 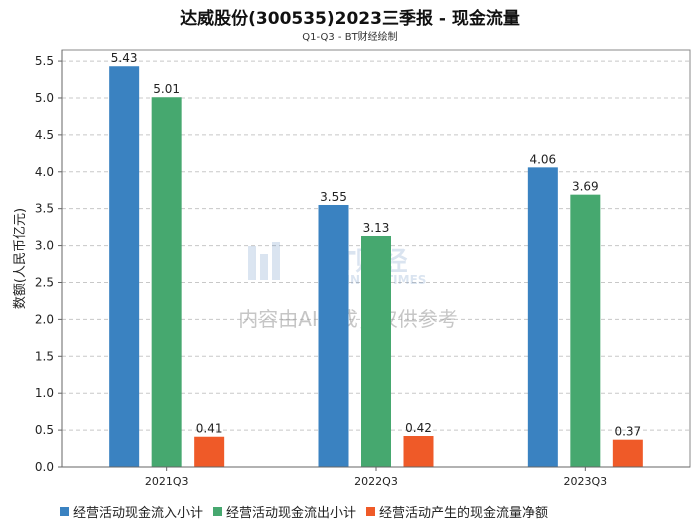 I want to click on y-tick-label: 4.5, so click(x=44, y=135).